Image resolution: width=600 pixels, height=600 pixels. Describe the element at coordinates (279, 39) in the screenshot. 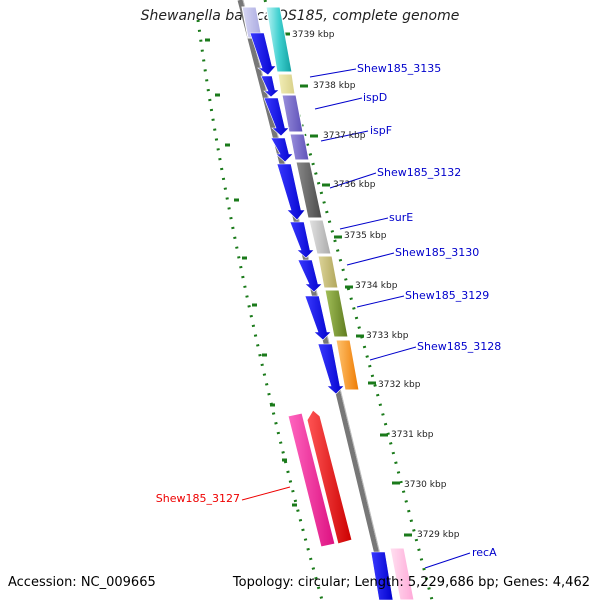

I see `gene-block-cyan` at that location.